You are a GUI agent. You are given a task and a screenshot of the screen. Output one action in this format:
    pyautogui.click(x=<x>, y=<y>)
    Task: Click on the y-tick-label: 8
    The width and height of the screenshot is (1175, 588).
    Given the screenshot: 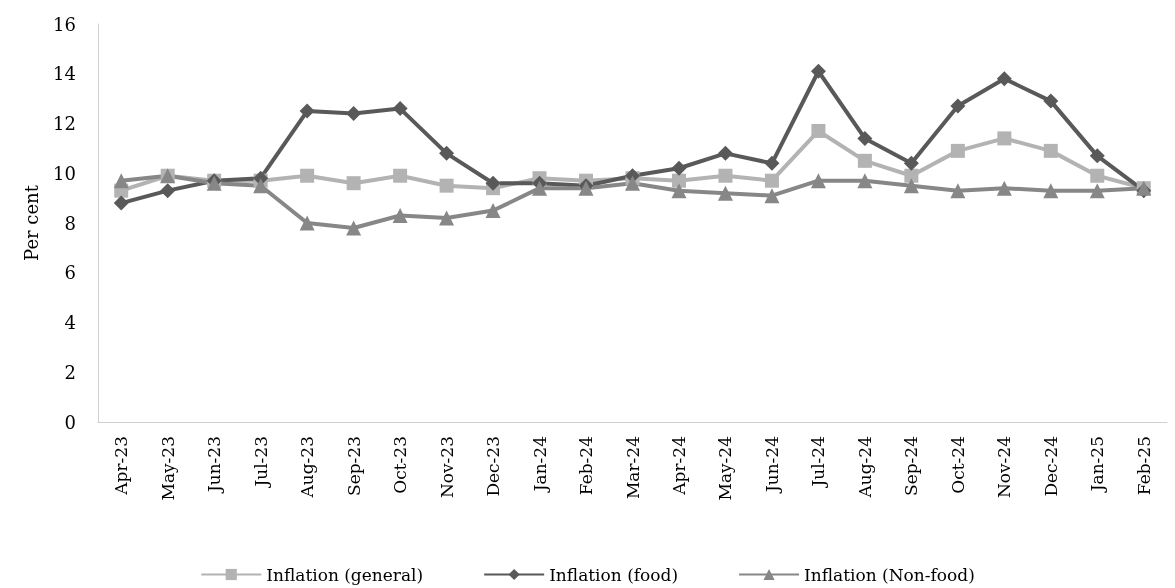 What is the action you would take?
    pyautogui.click(x=70, y=223)
    